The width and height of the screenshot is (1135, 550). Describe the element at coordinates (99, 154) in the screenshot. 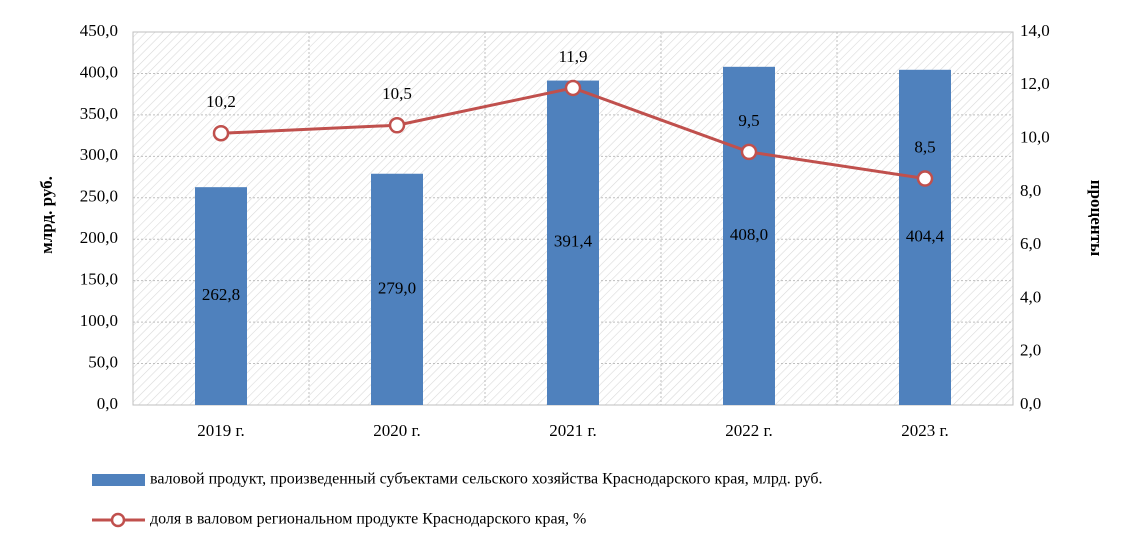

I see `y-tick-label: 300,0` at that location.